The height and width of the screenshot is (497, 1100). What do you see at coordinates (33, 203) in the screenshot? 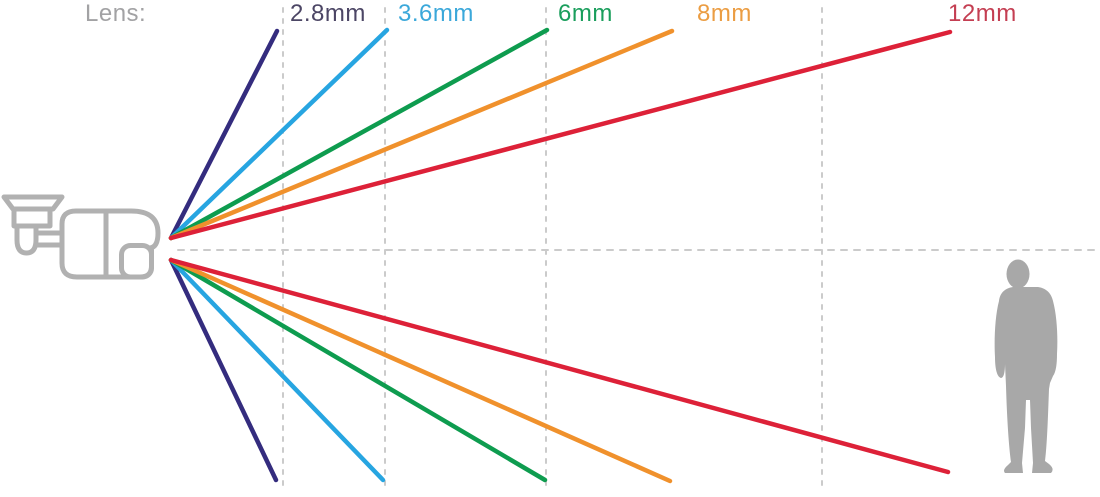
I see `camera-mount-plate-icon` at bounding box center [33, 203].